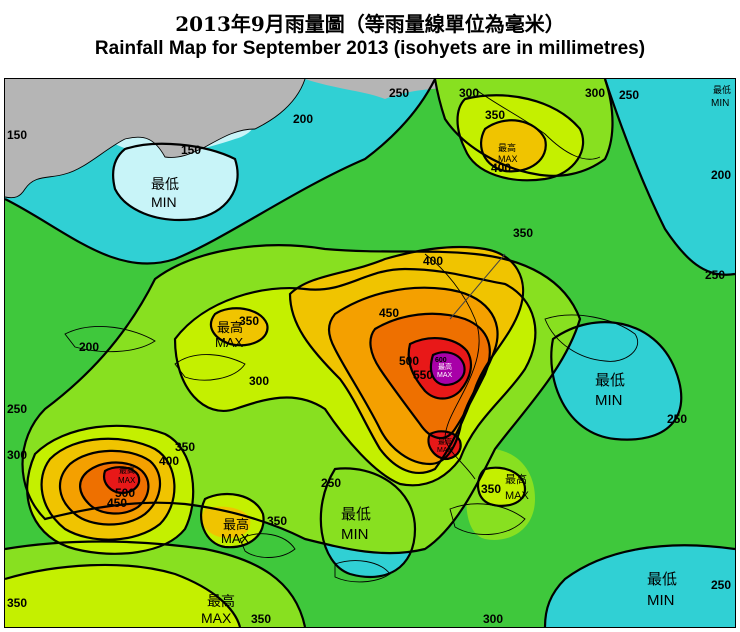 This screenshot has width=740, height=632. What do you see at coordinates (508, 159) in the screenshot?
I see `max-label-ne-en: MAX` at bounding box center [508, 159].